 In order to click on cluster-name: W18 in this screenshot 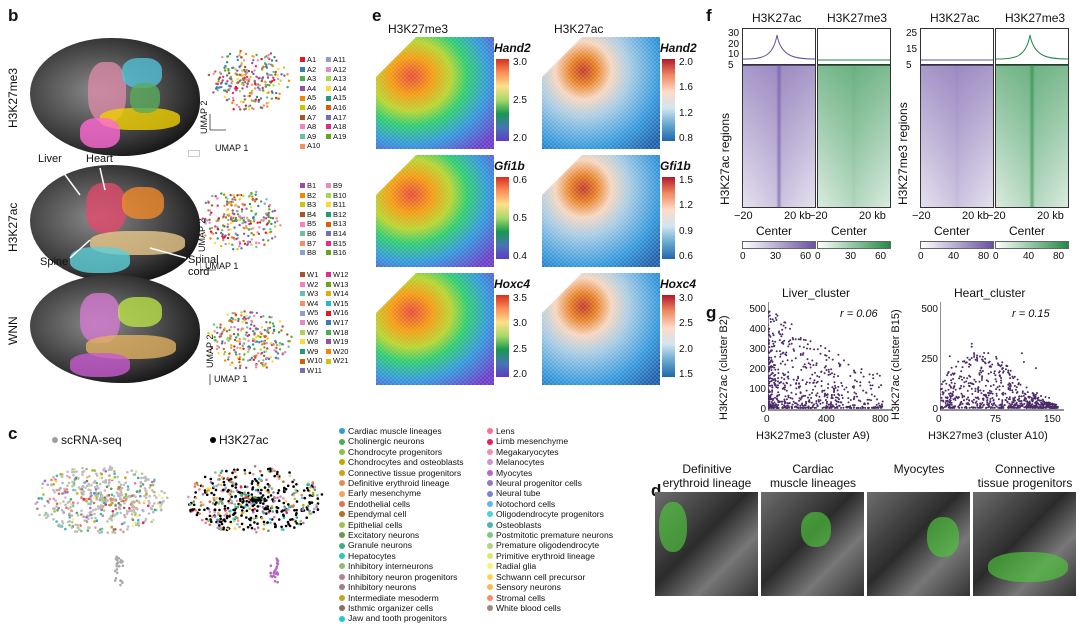, I will do `click(341, 332)`.